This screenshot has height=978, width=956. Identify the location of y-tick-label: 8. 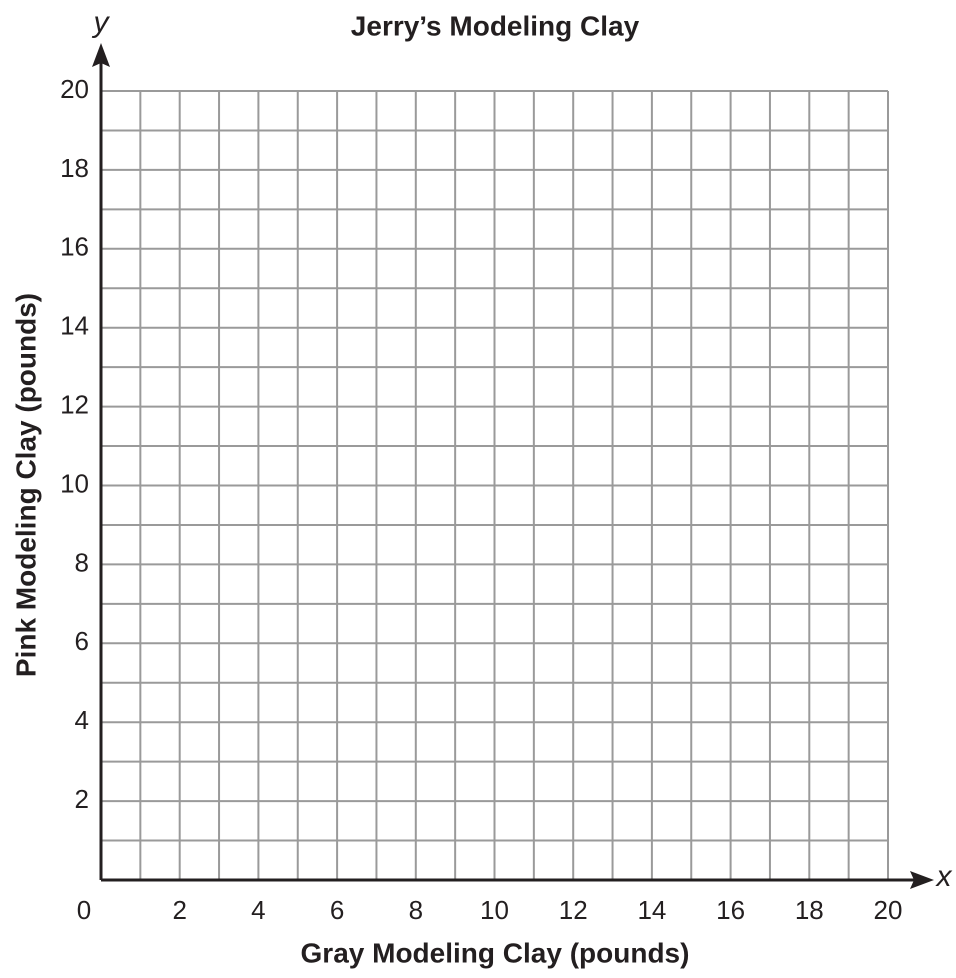
(82, 562).